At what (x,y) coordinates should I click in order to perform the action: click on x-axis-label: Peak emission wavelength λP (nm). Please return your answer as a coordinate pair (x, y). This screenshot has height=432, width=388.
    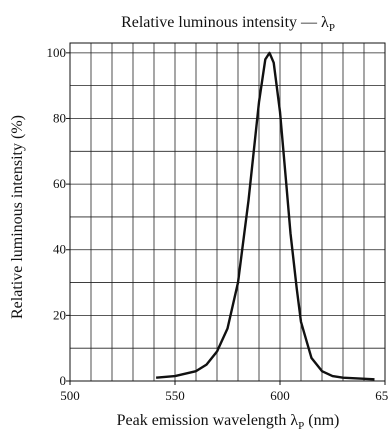
    Looking at the image, I should click on (228, 422).